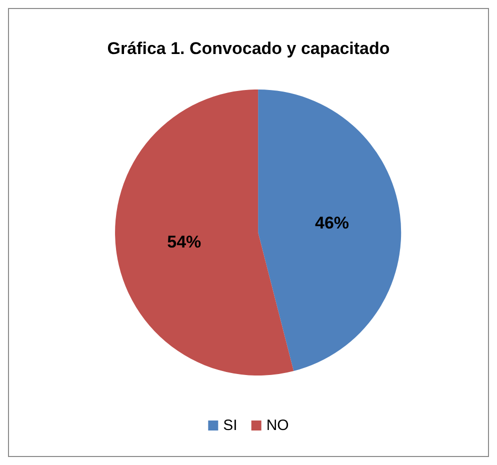 The height and width of the screenshot is (465, 497). What do you see at coordinates (332, 223) in the screenshot?
I see `data-label: 46%` at bounding box center [332, 223].